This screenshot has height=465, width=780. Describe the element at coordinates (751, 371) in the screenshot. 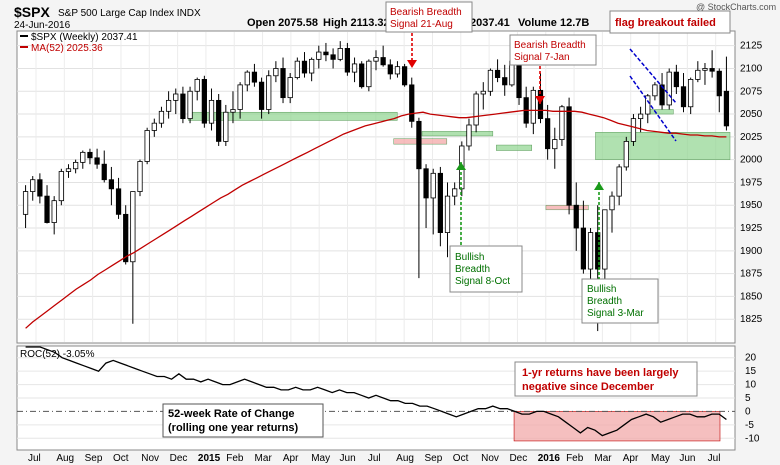

I see `roc-y-tick: 15` at that location.